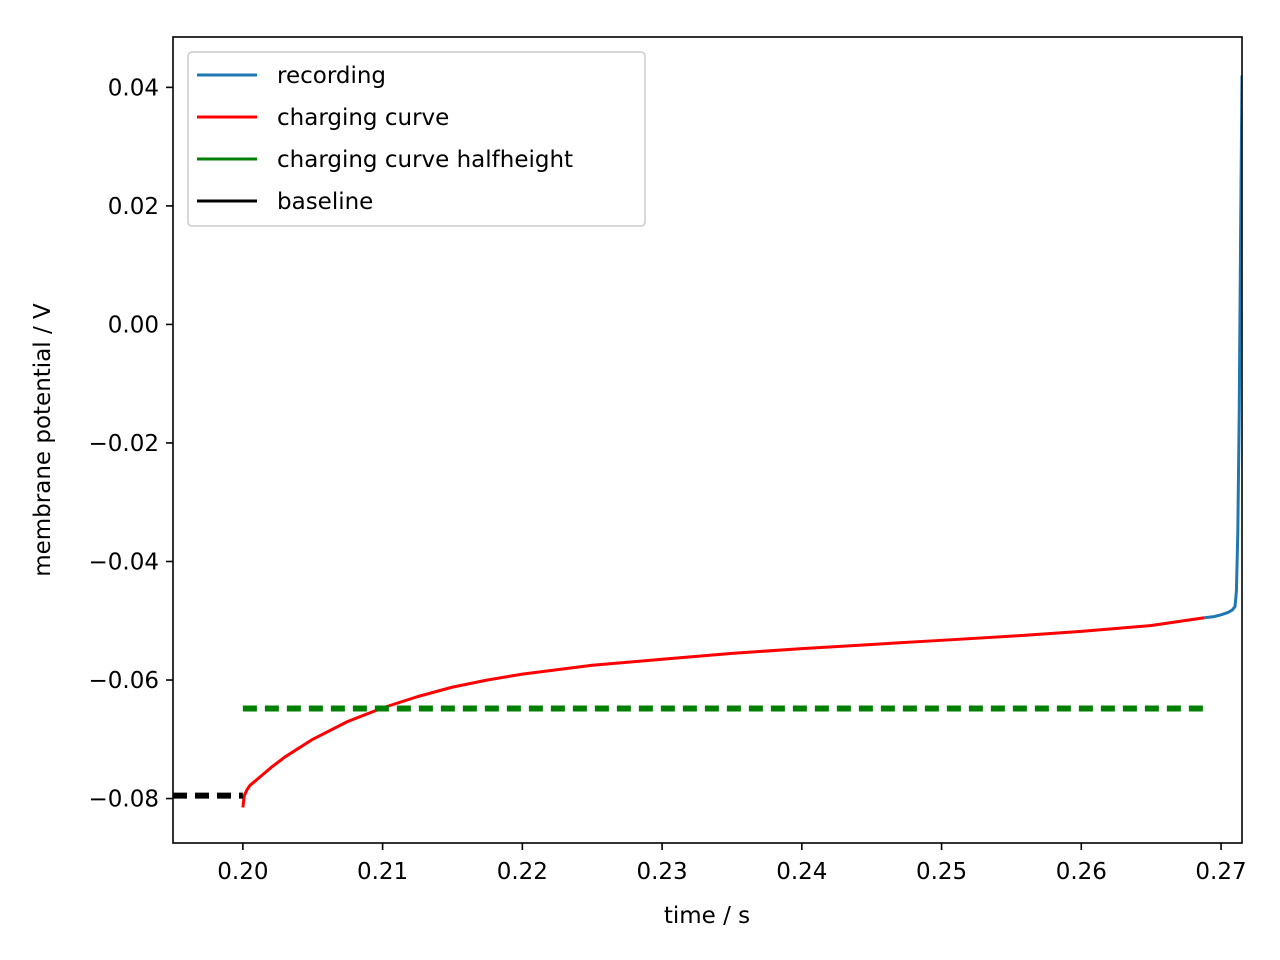 This screenshot has width=1280, height=960. I want to click on legend-label-baseline: baseline, so click(325, 202).